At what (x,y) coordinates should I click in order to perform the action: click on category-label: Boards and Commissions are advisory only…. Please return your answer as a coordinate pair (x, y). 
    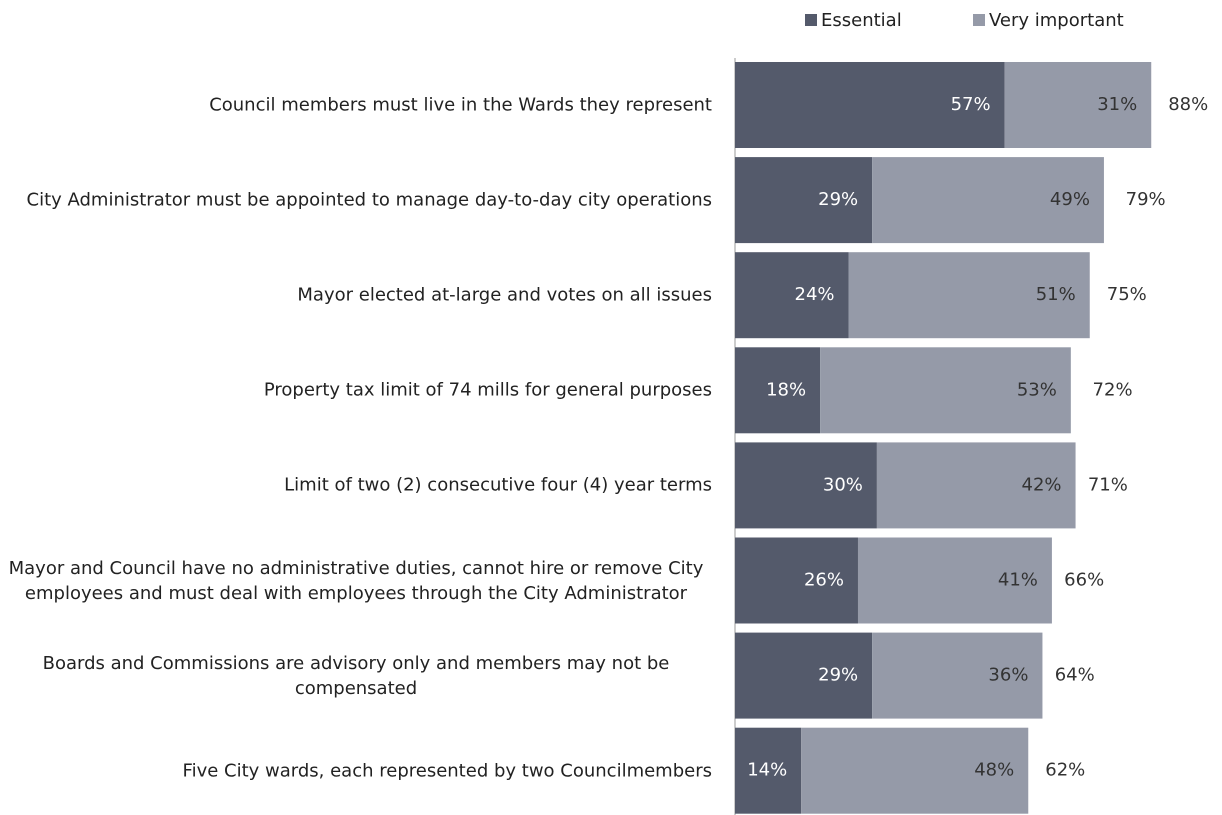
    Looking at the image, I should click on (356, 675).